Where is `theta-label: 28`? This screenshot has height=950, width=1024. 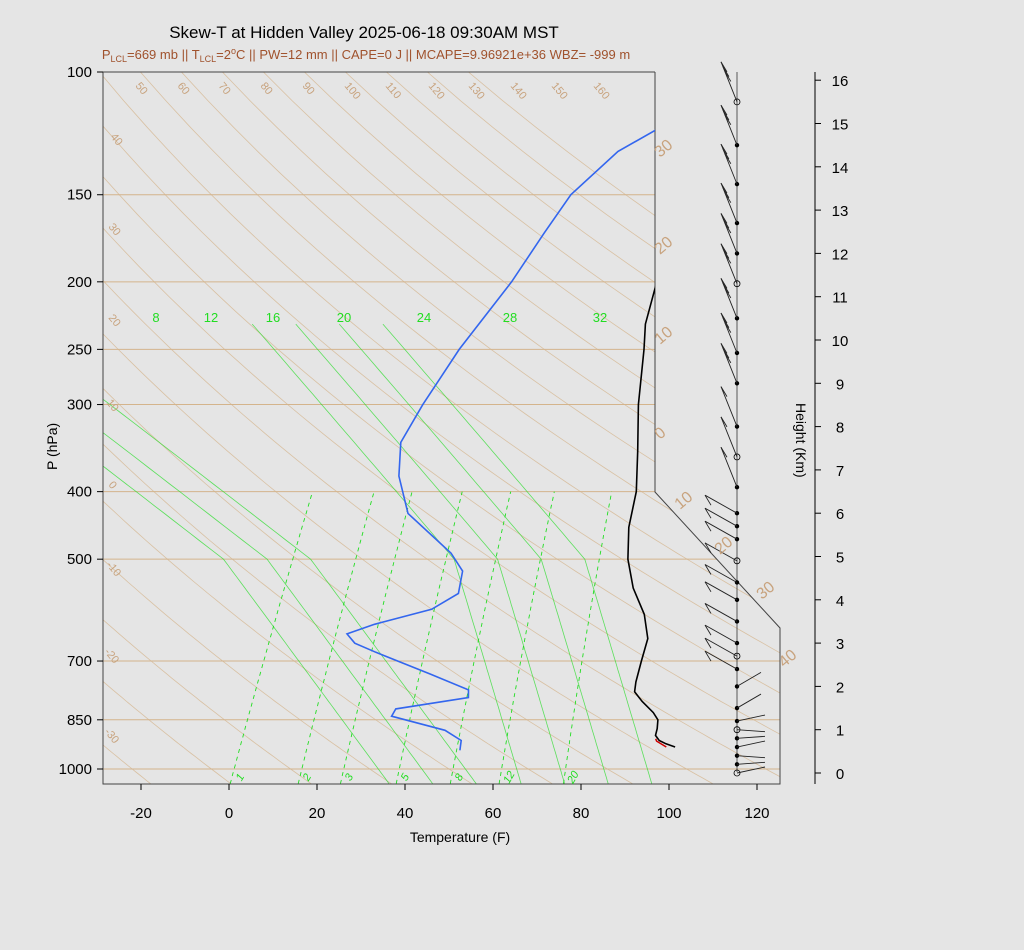 theta-label: 28 is located at coordinates (510, 317).